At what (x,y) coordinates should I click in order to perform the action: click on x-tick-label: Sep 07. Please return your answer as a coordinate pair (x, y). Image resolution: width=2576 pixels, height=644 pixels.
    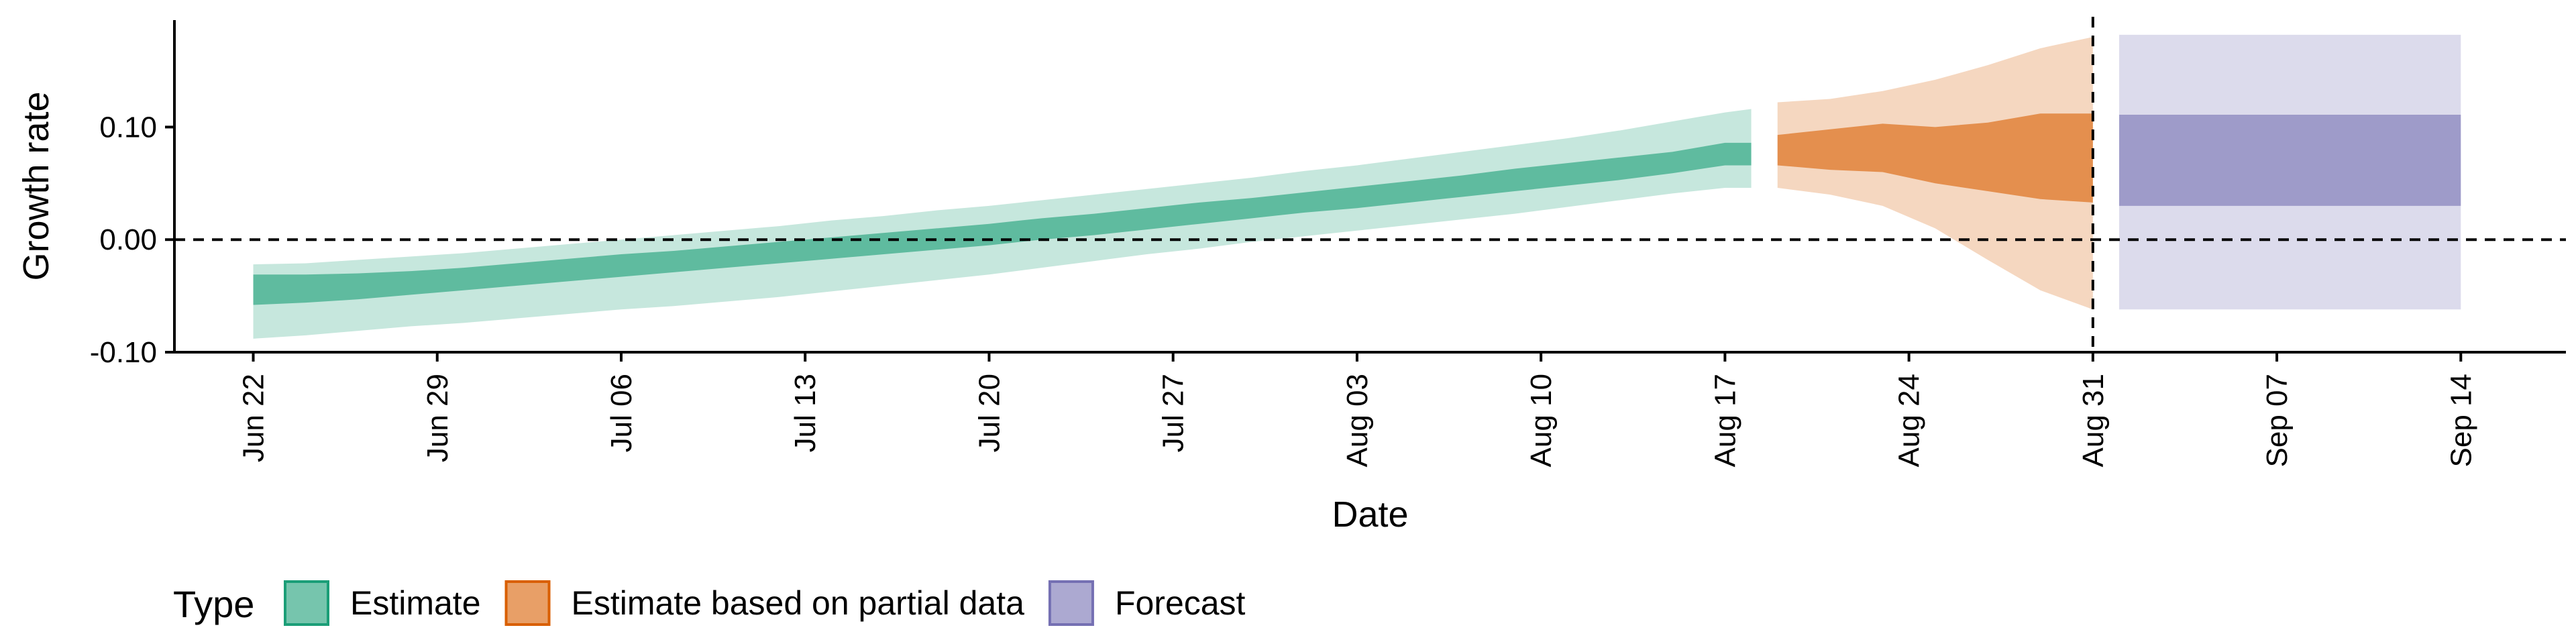
    Looking at the image, I should click on (2277, 420).